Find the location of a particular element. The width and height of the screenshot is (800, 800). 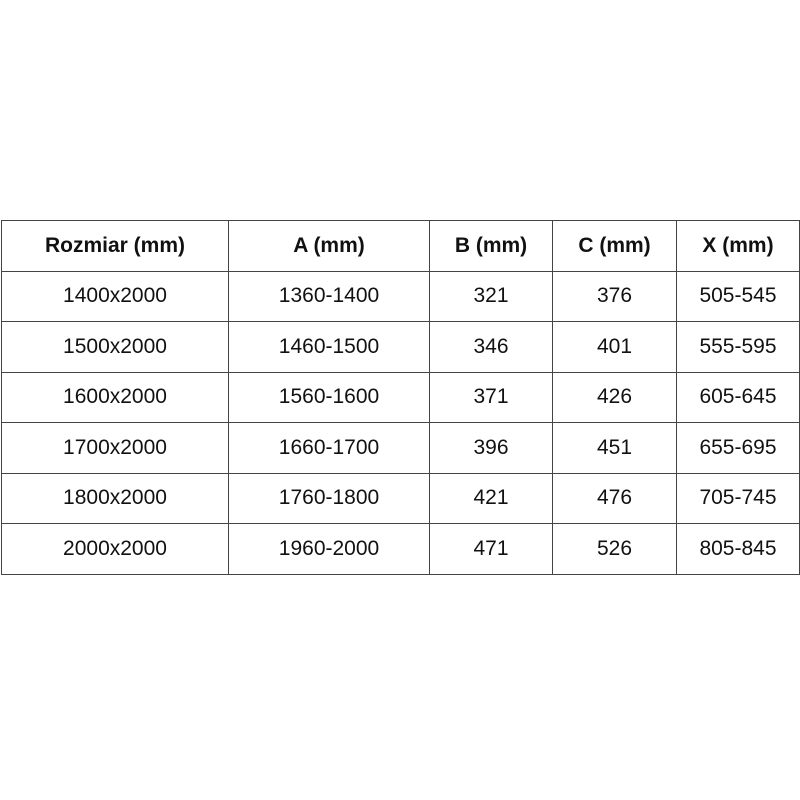

cell-size: 2000x2000 is located at coordinates (115, 549).